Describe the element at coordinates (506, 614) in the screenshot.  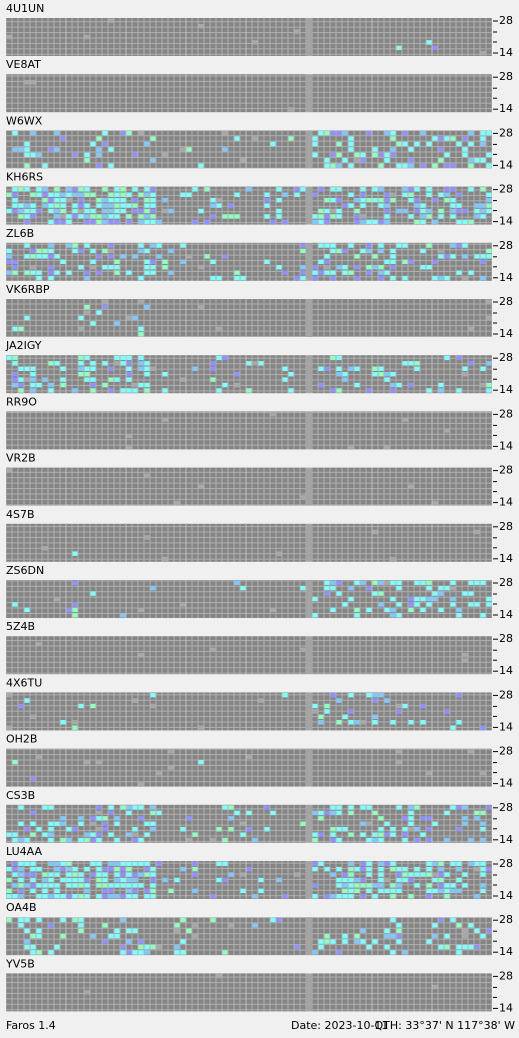
I see `band-bottom-label: 14` at that location.